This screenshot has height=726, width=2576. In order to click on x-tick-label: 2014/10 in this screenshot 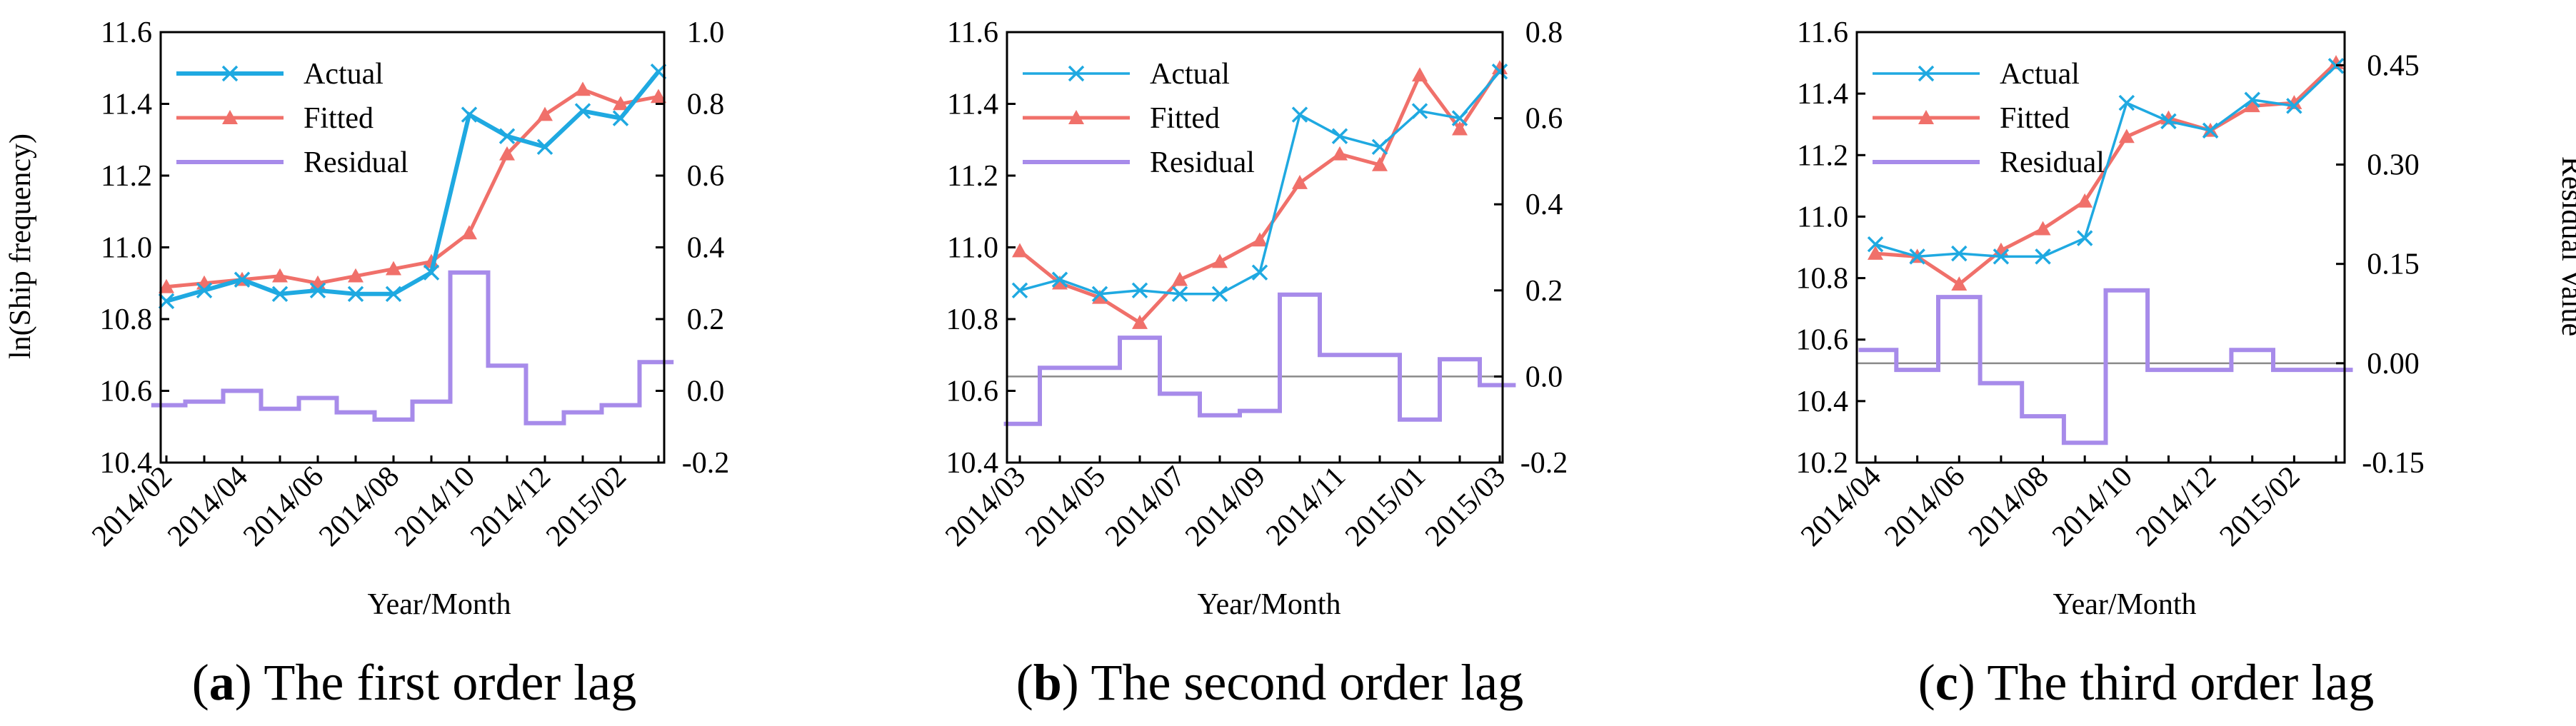, I will do `click(2092, 506)`.